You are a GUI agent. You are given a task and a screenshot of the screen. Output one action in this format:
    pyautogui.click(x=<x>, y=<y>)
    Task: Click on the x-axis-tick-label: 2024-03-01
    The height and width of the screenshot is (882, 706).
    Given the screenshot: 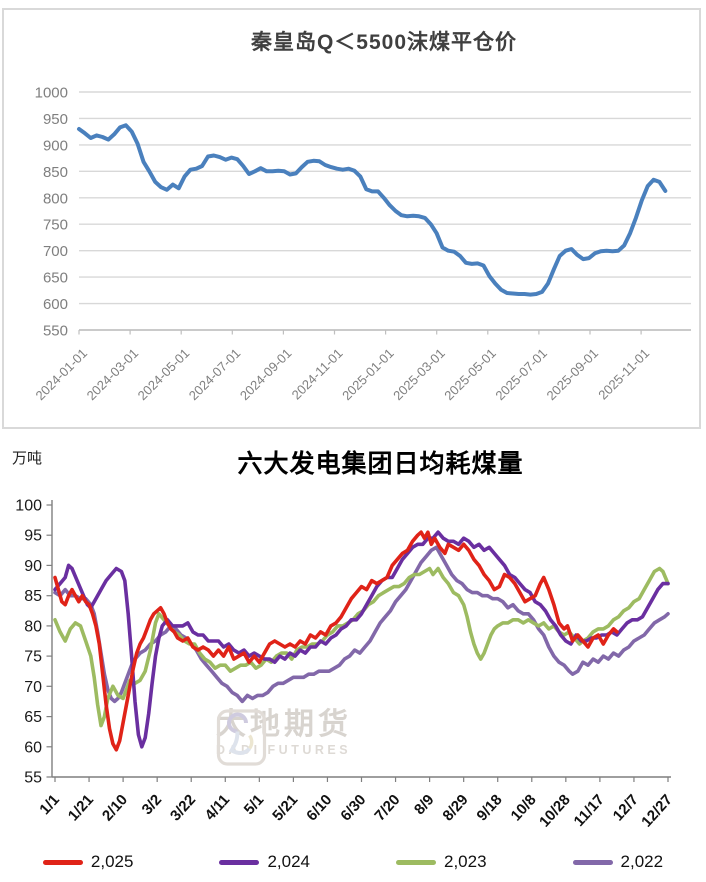 What is the action you would take?
    pyautogui.click(x=113, y=375)
    